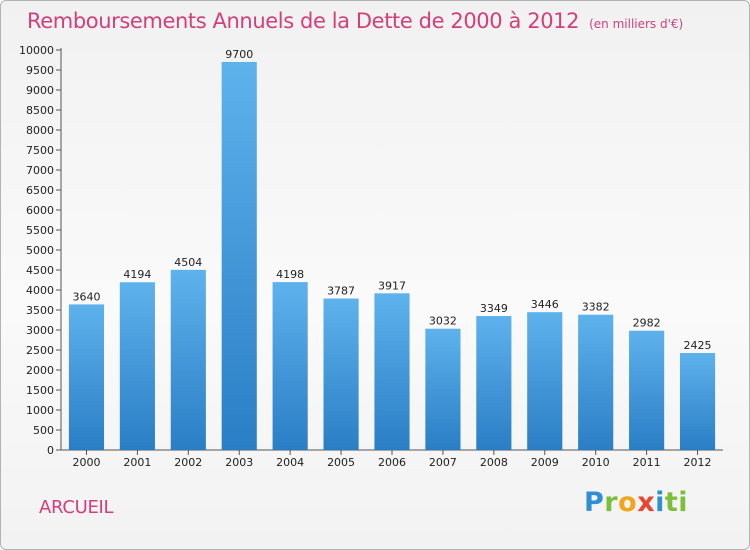 The image size is (750, 550). Describe the element at coordinates (40, 250) in the screenshot. I see `y-tick-label: 5000` at that location.